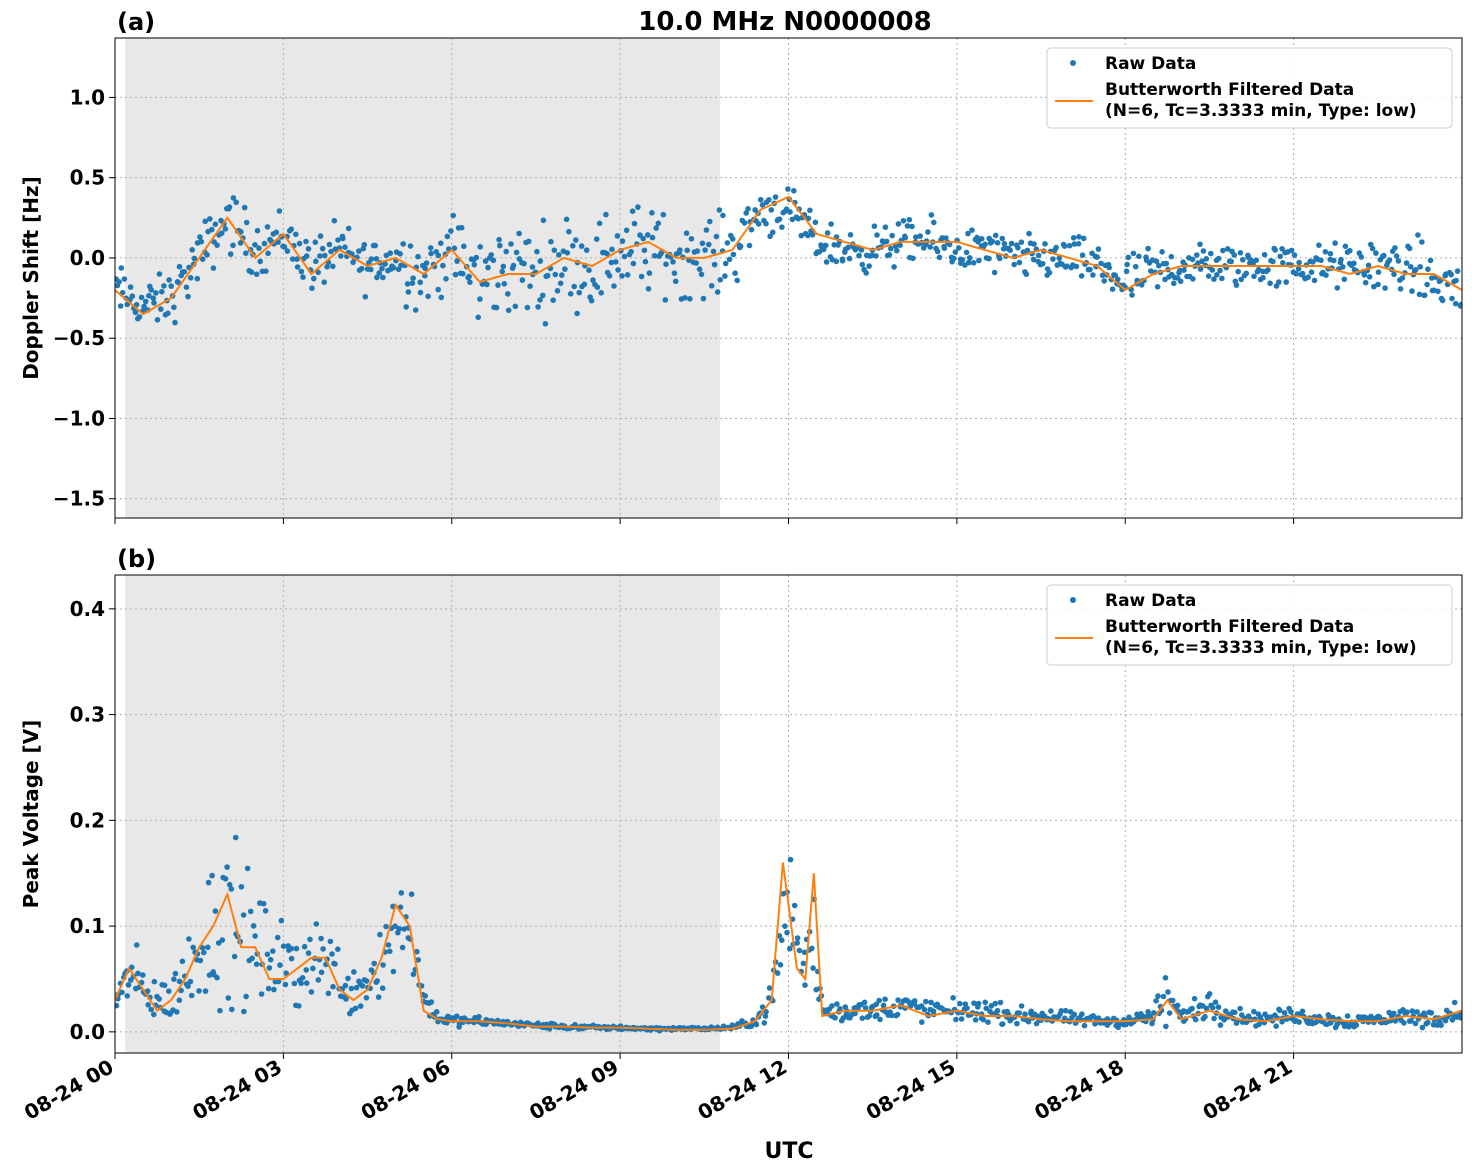  Describe the element at coordinates (87, 609) in the screenshot. I see `y-tick-label: 0.4` at that location.